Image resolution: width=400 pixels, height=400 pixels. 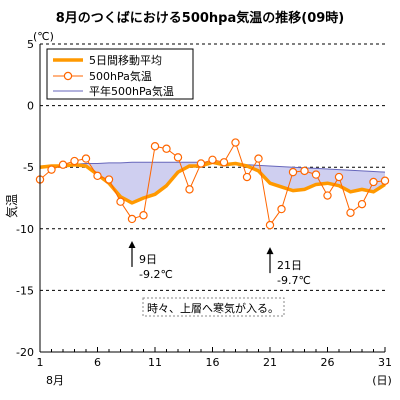 I want to click on annotation-day-label-1: 21日, so click(x=289, y=265).